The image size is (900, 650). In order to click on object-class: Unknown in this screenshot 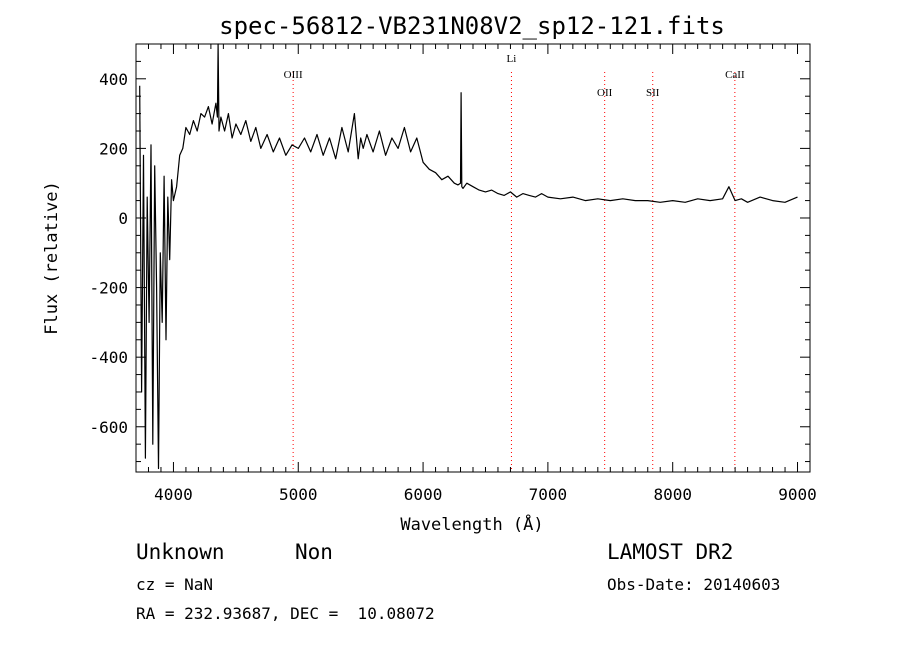, I will do `click(180, 552)`.